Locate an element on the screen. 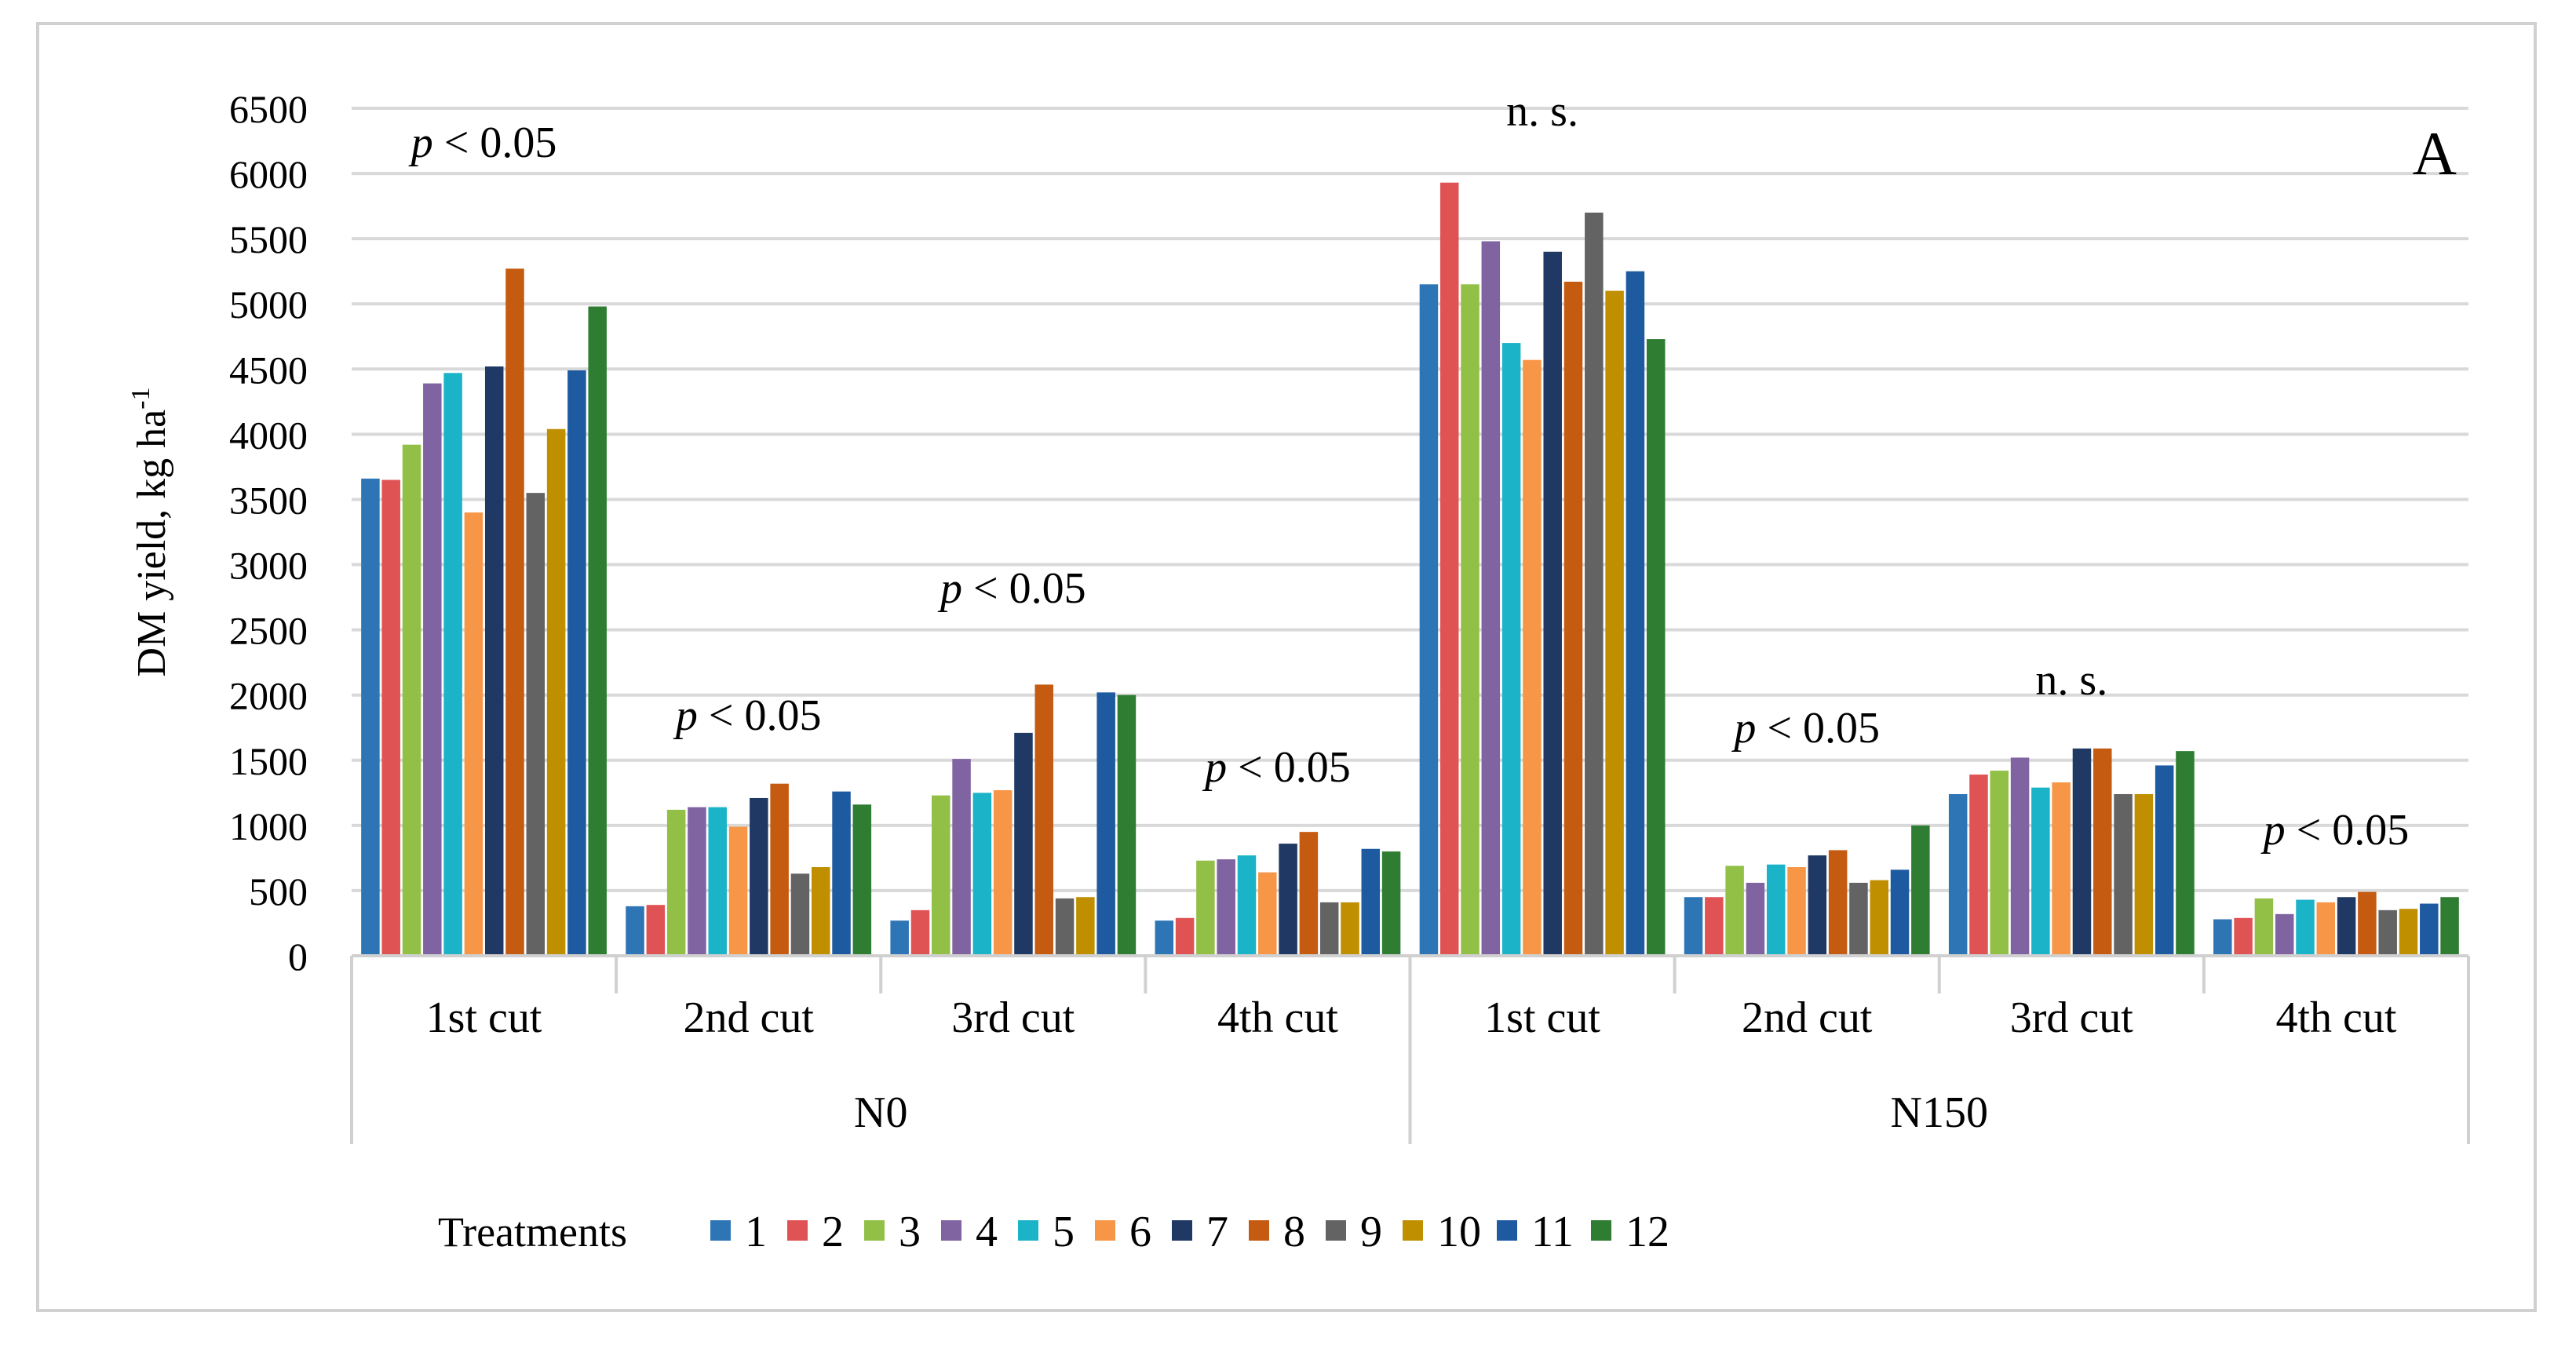 This screenshot has width=2576, height=1356. panel-label: A is located at coordinates (2435, 153).